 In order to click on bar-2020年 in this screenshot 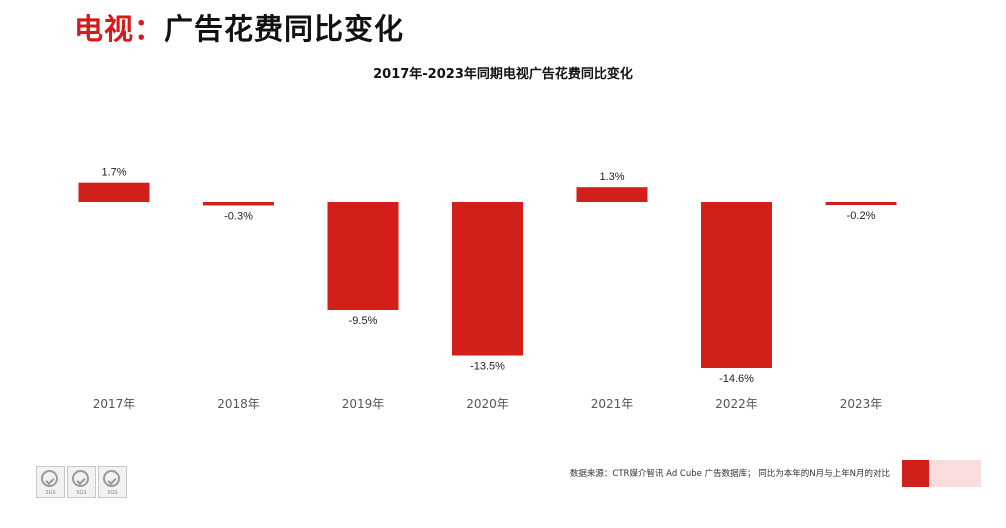, I will do `click(487, 279)`.